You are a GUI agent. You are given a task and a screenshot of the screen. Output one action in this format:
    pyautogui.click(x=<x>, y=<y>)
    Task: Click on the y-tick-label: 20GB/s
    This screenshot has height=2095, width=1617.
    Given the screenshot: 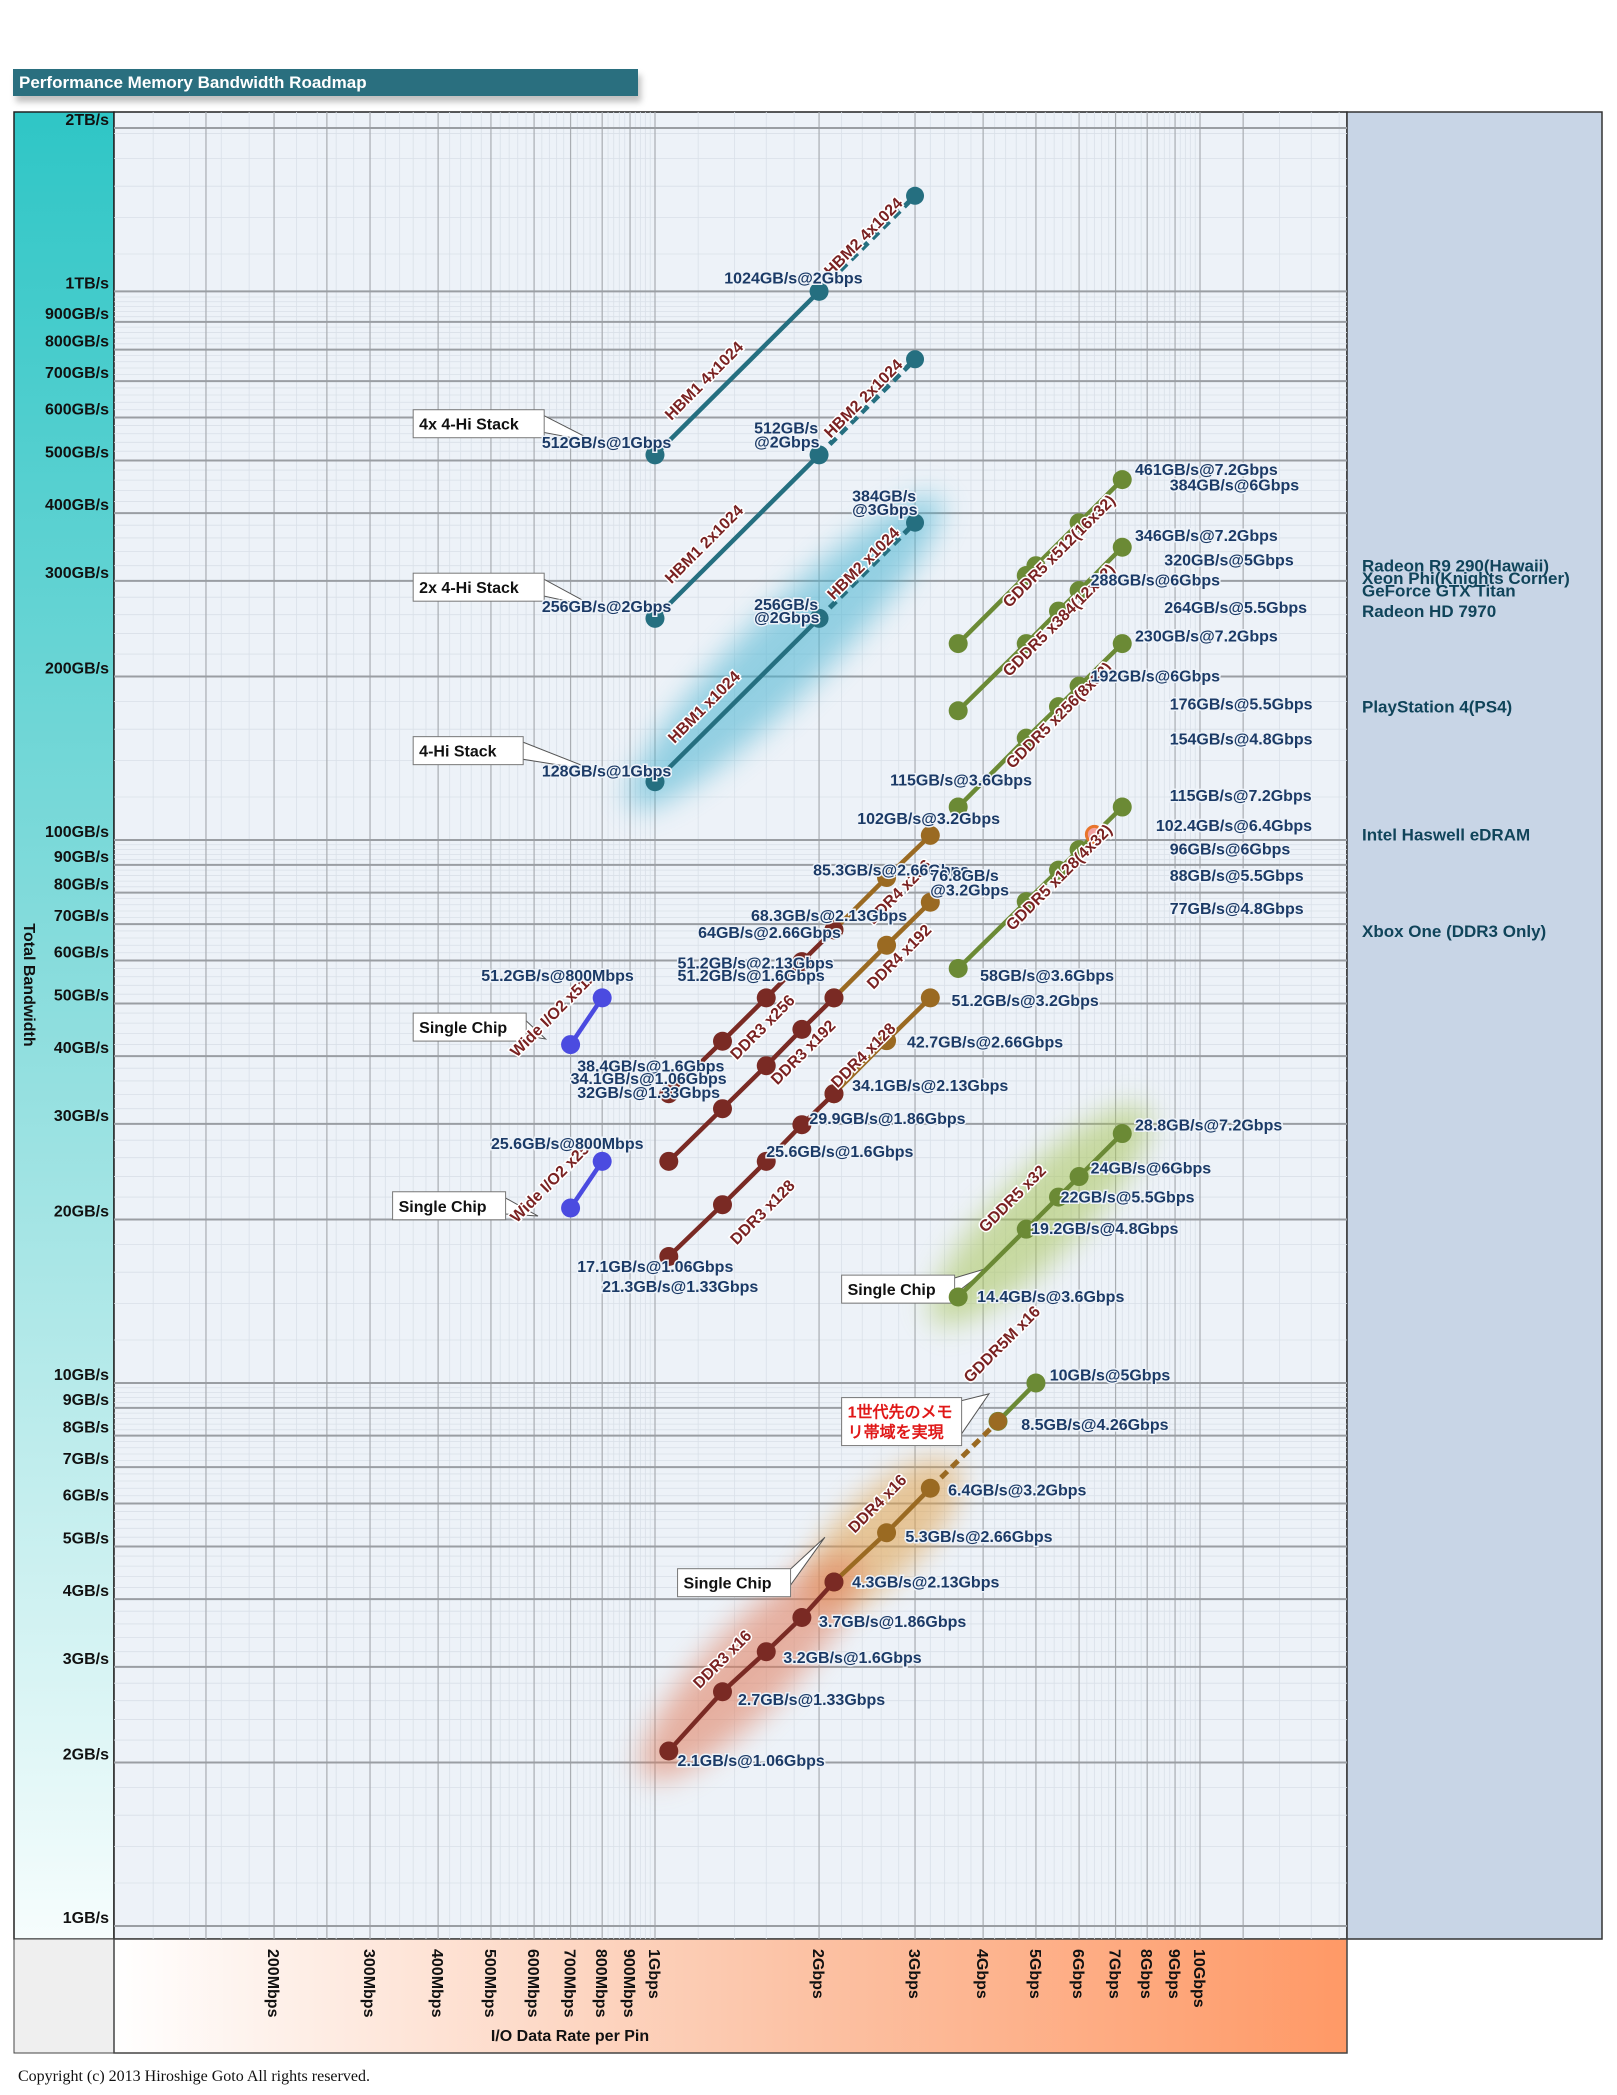 What is the action you would take?
    pyautogui.click(x=81, y=1212)
    